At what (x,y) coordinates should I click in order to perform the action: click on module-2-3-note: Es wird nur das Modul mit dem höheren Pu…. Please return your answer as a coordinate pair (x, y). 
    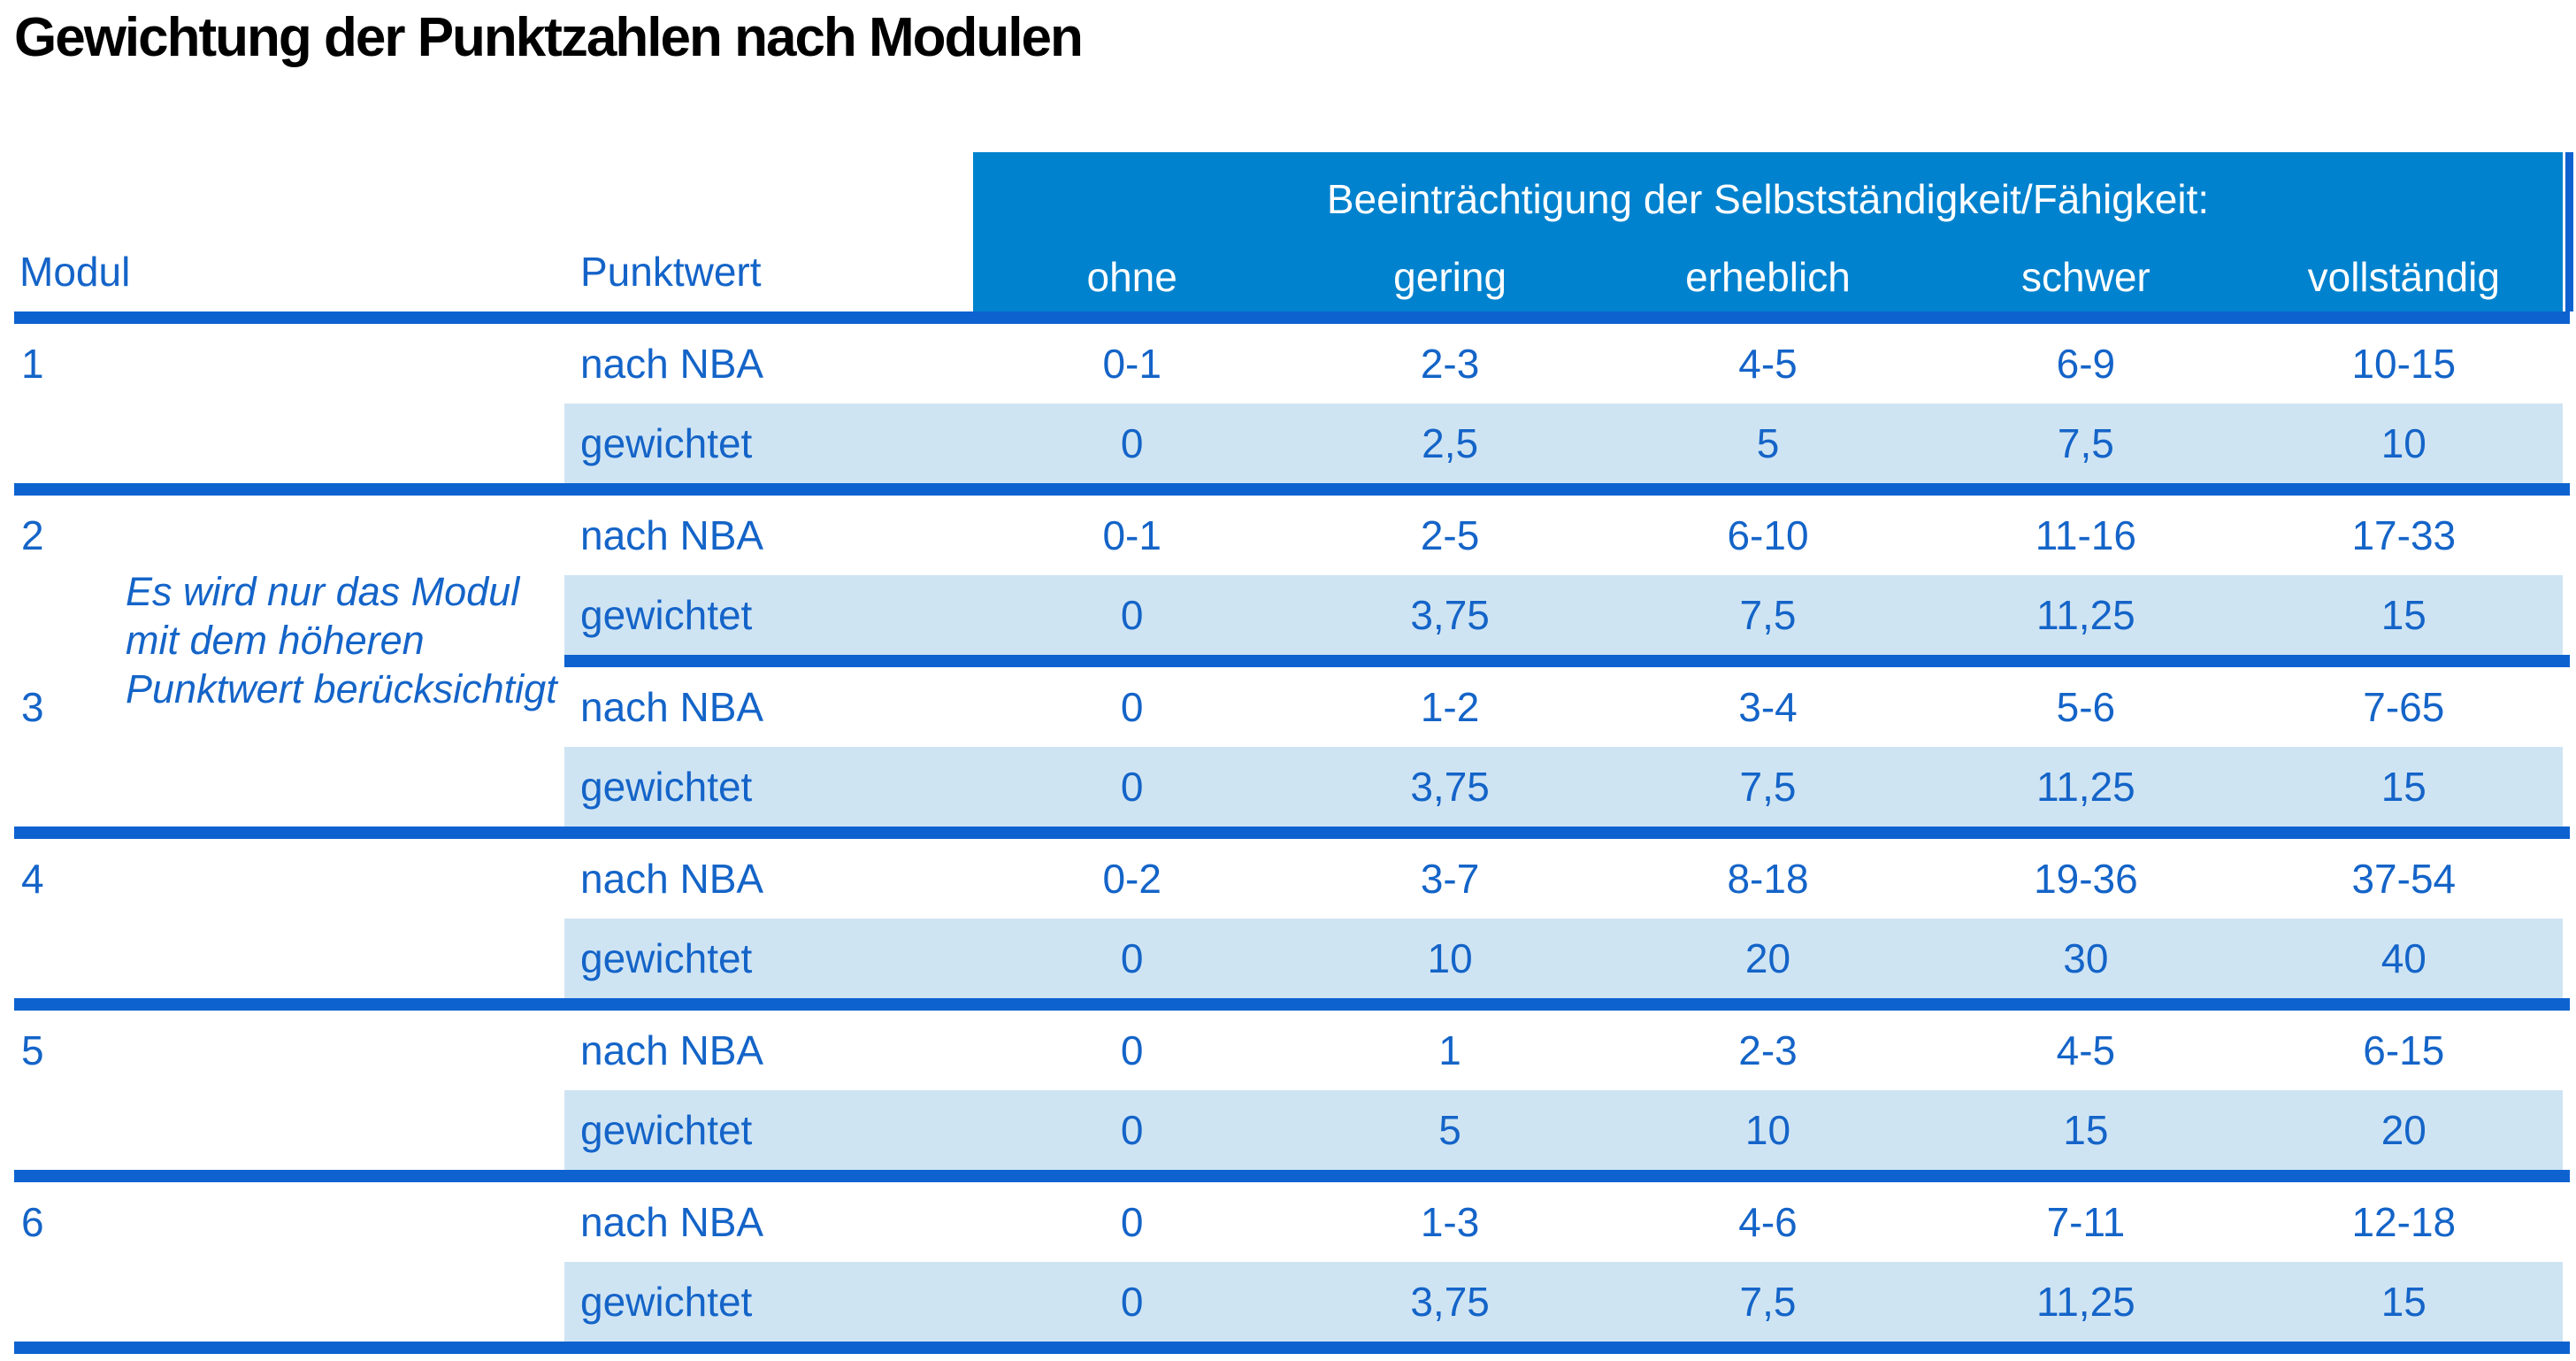
    Looking at the image, I should click on (341, 639).